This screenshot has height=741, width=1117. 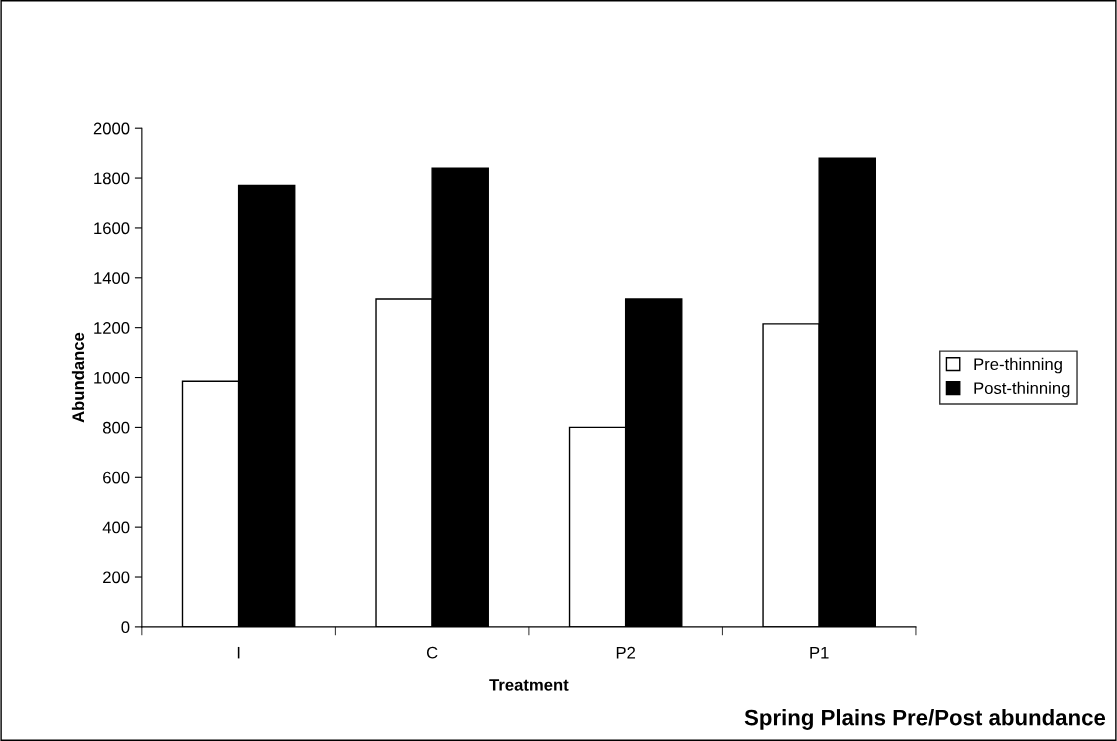 What do you see at coordinates (925, 719) in the screenshot?
I see `text: Spring Plains Pre/Post abundance` at bounding box center [925, 719].